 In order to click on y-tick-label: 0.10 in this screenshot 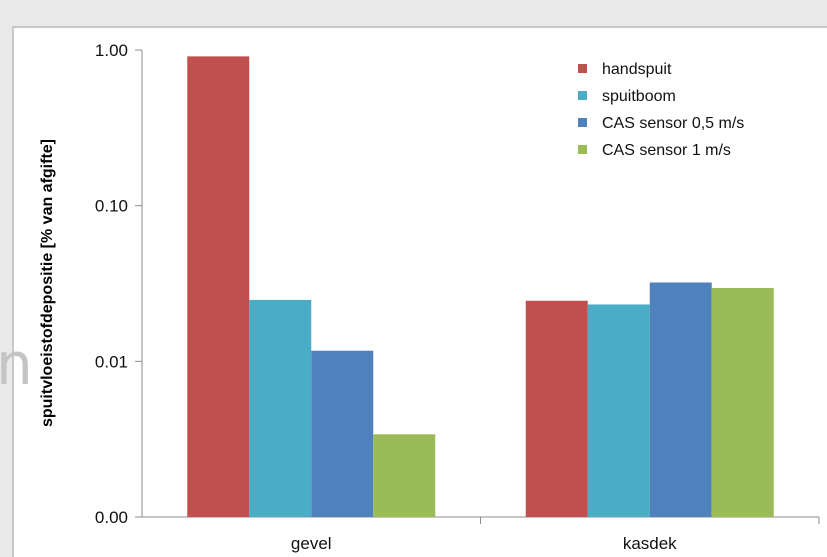, I will do `click(111, 206)`.